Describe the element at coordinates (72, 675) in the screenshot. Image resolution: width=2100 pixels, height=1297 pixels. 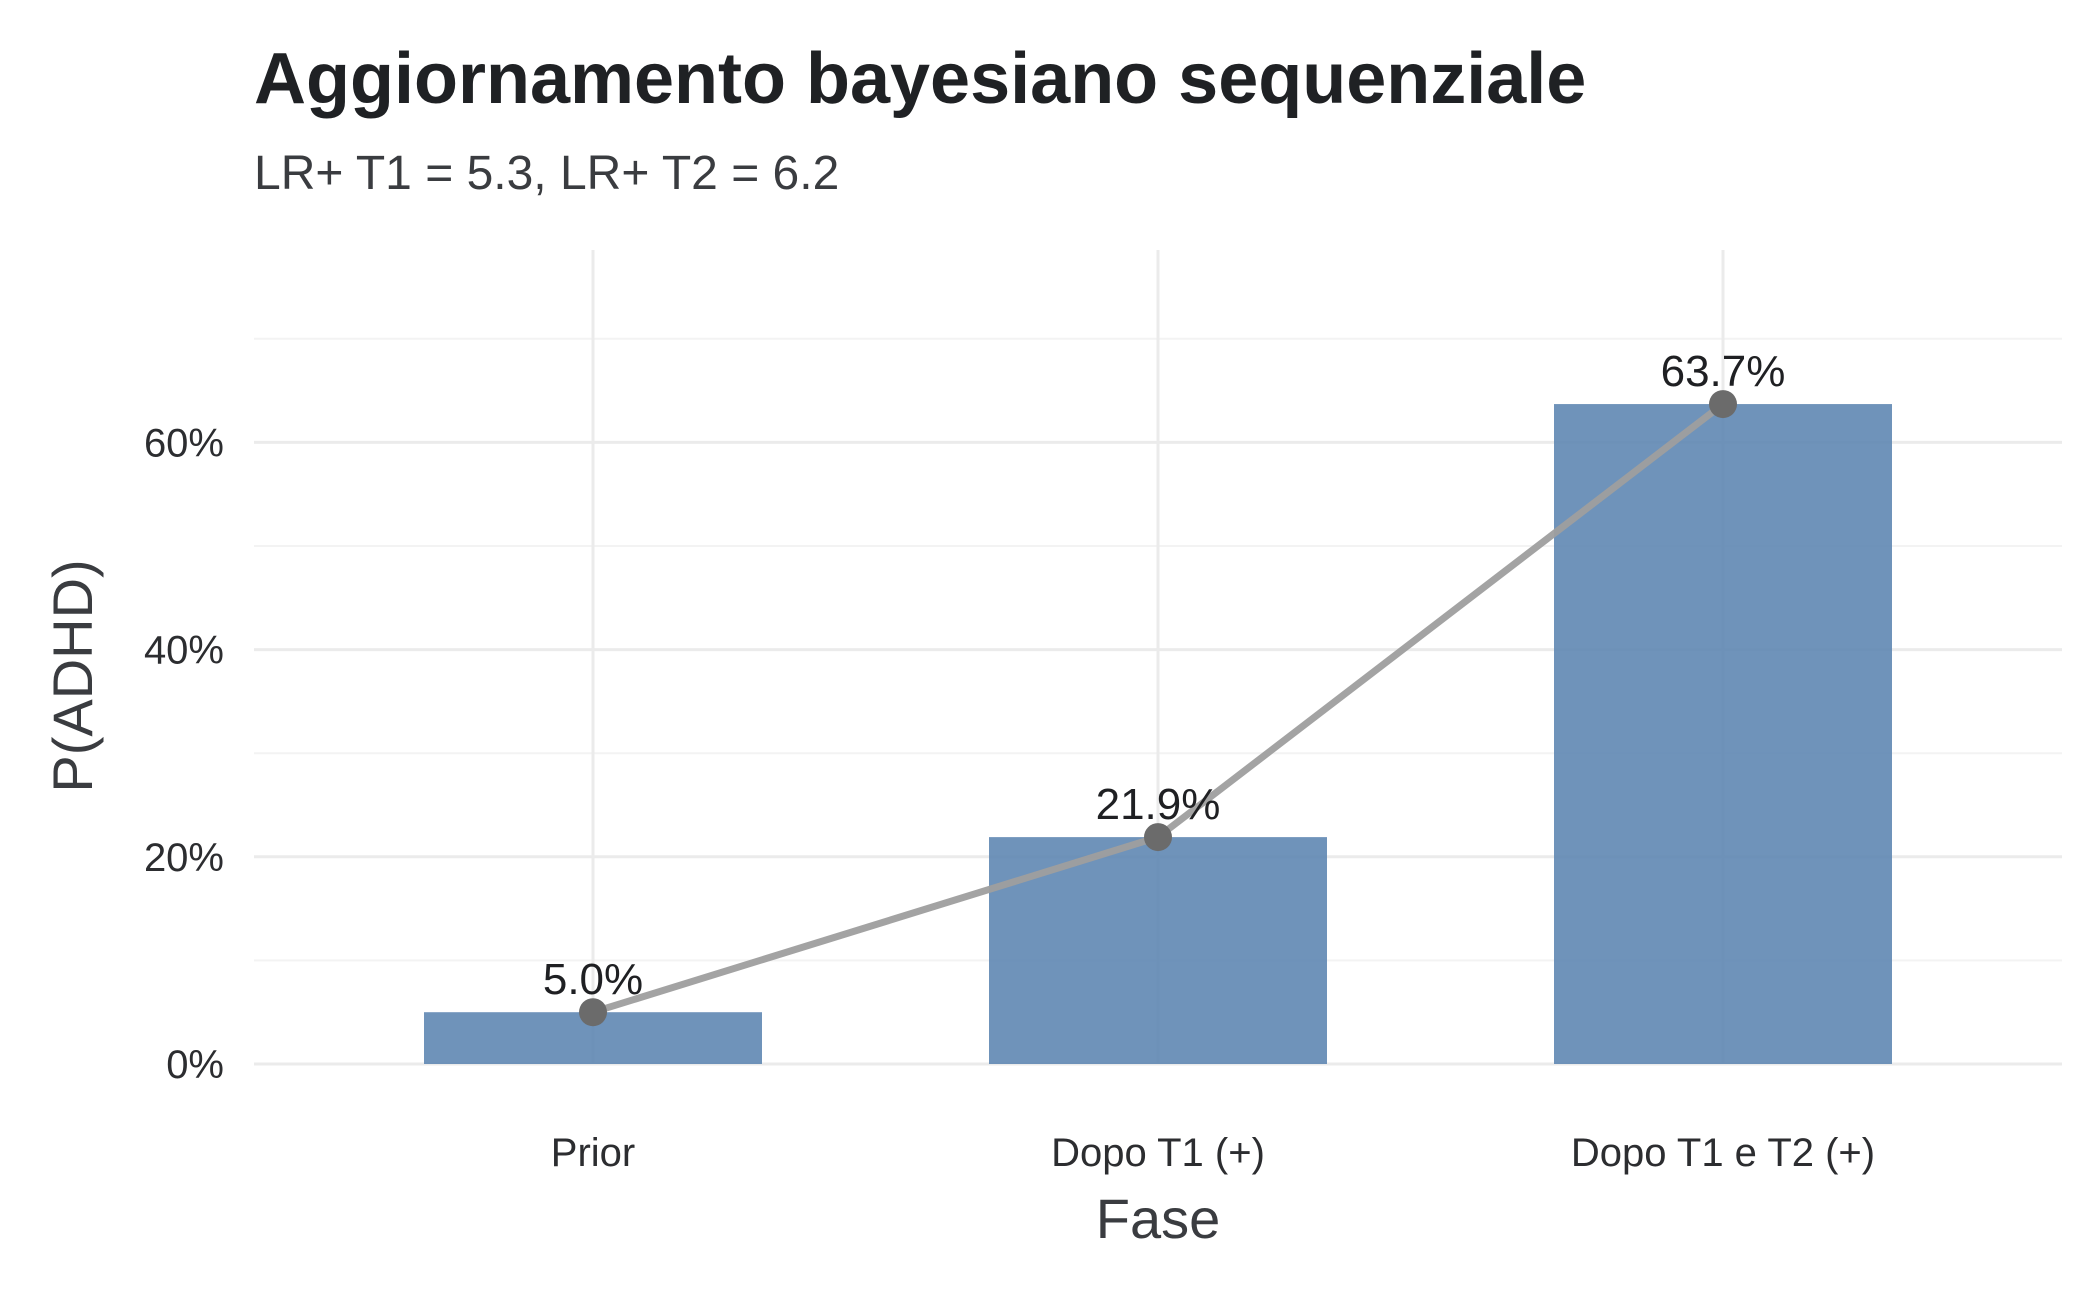
I see `y-axis-title: P(ADHD)` at that location.